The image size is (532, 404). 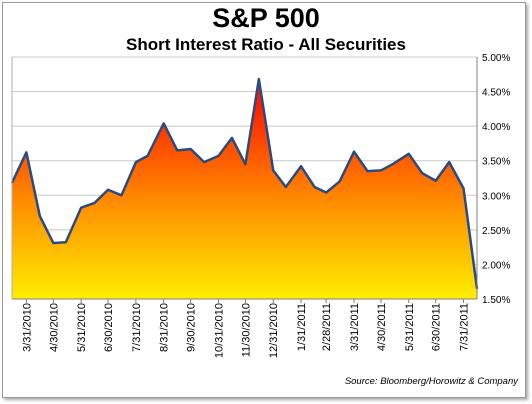 I want to click on x-tick-label: 1/31/2011, so click(x=302, y=327).